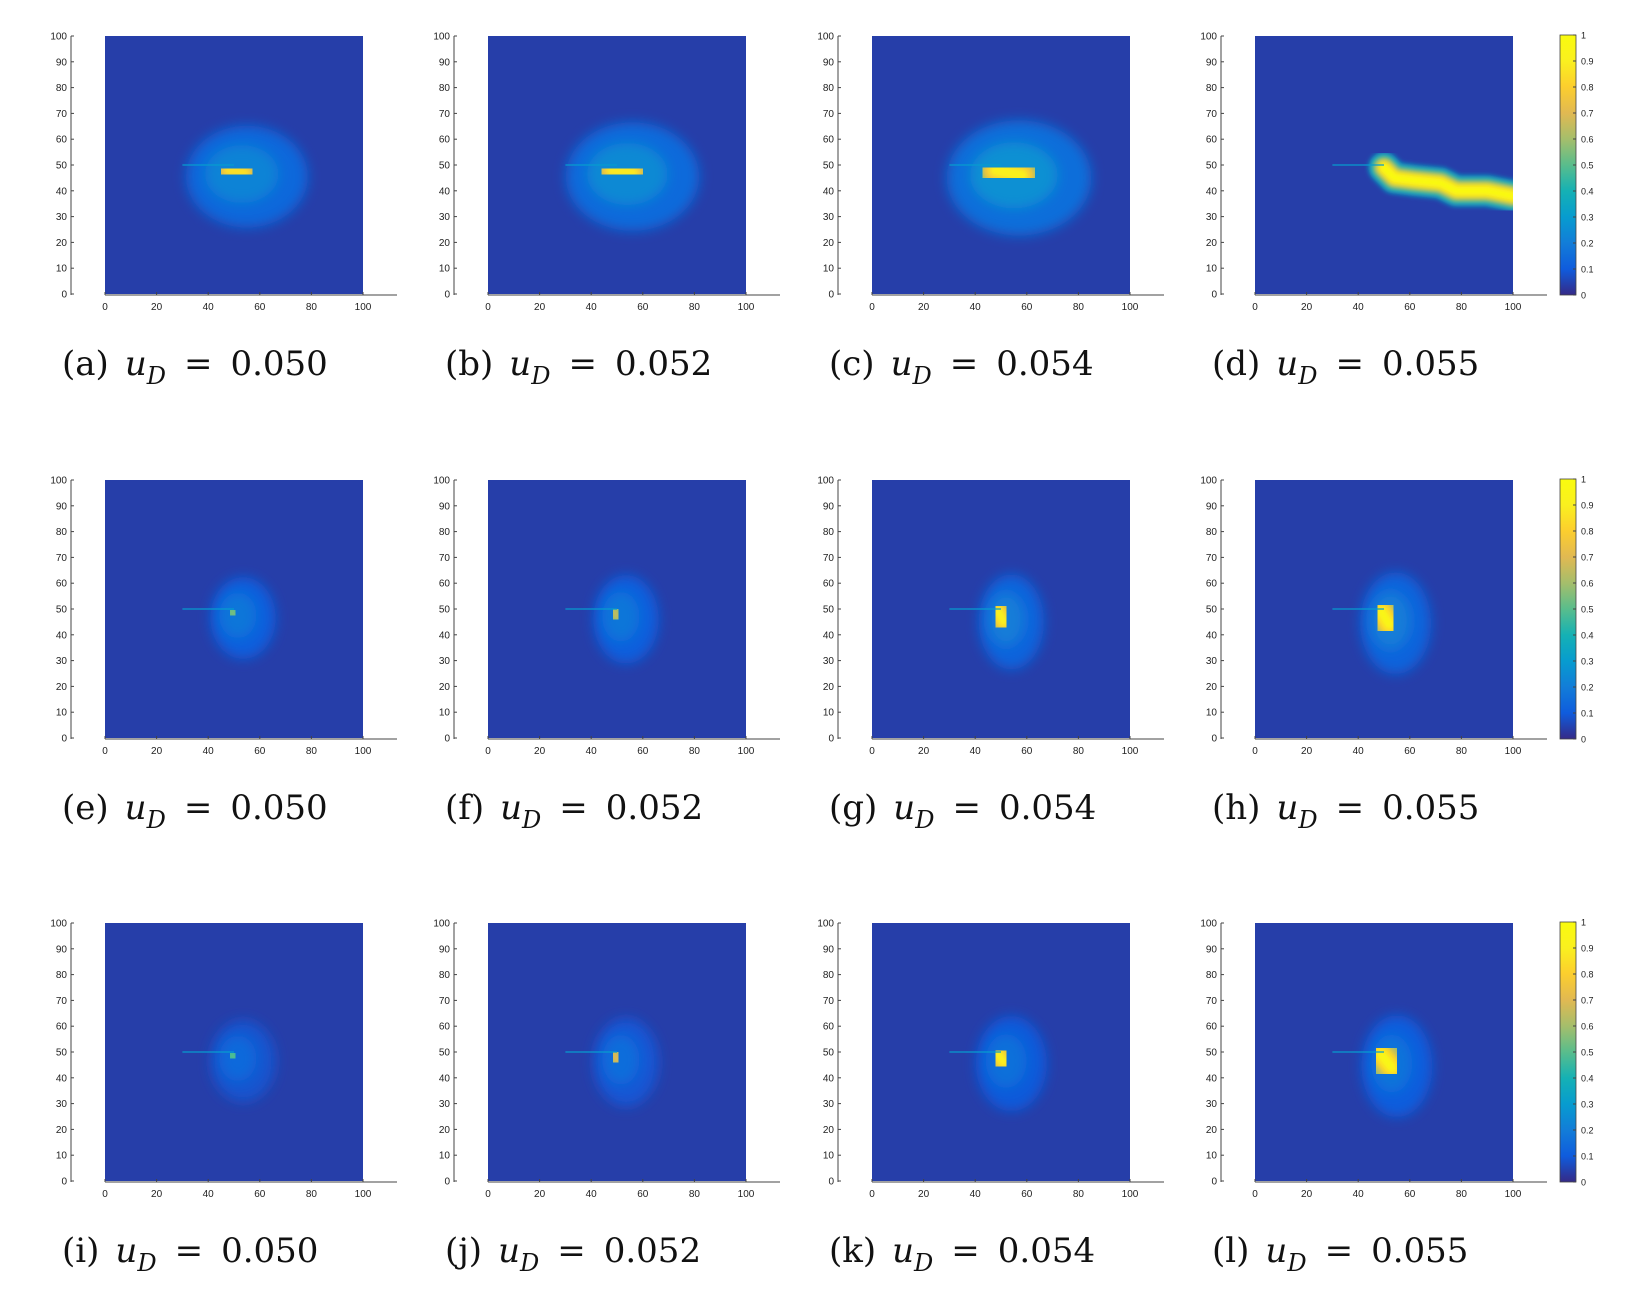  What do you see at coordinates (574, 811) in the screenshot?
I see `panel-caption: (f) uD = 0.052` at bounding box center [574, 811].